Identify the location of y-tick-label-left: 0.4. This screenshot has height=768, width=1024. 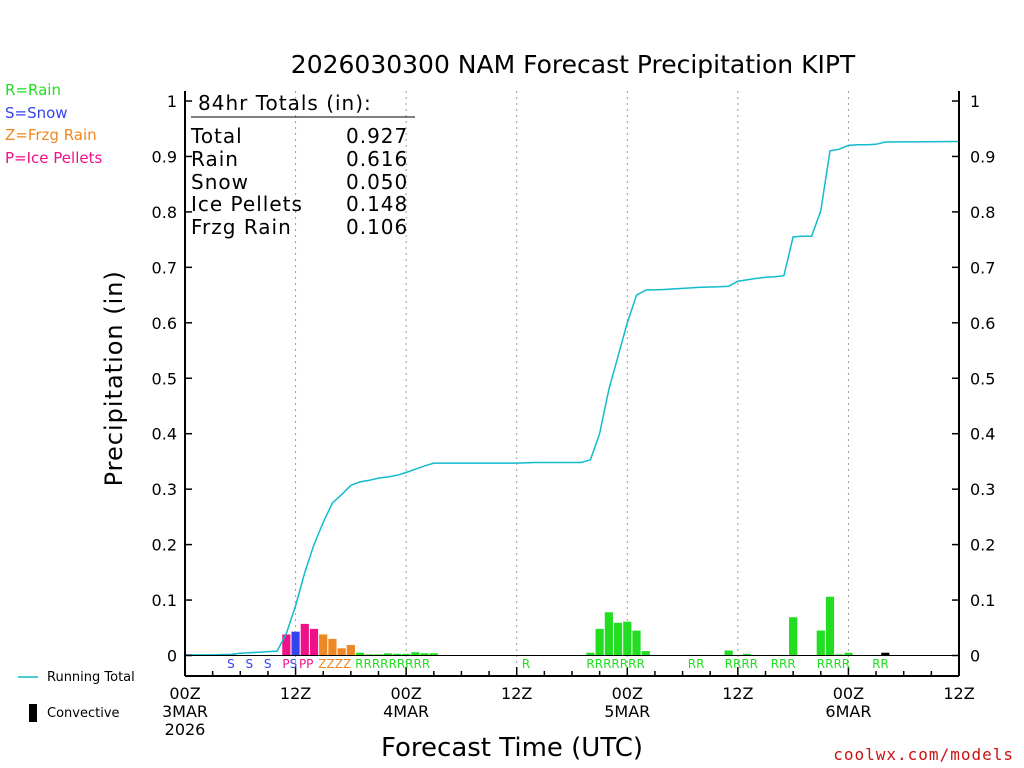
(164, 434).